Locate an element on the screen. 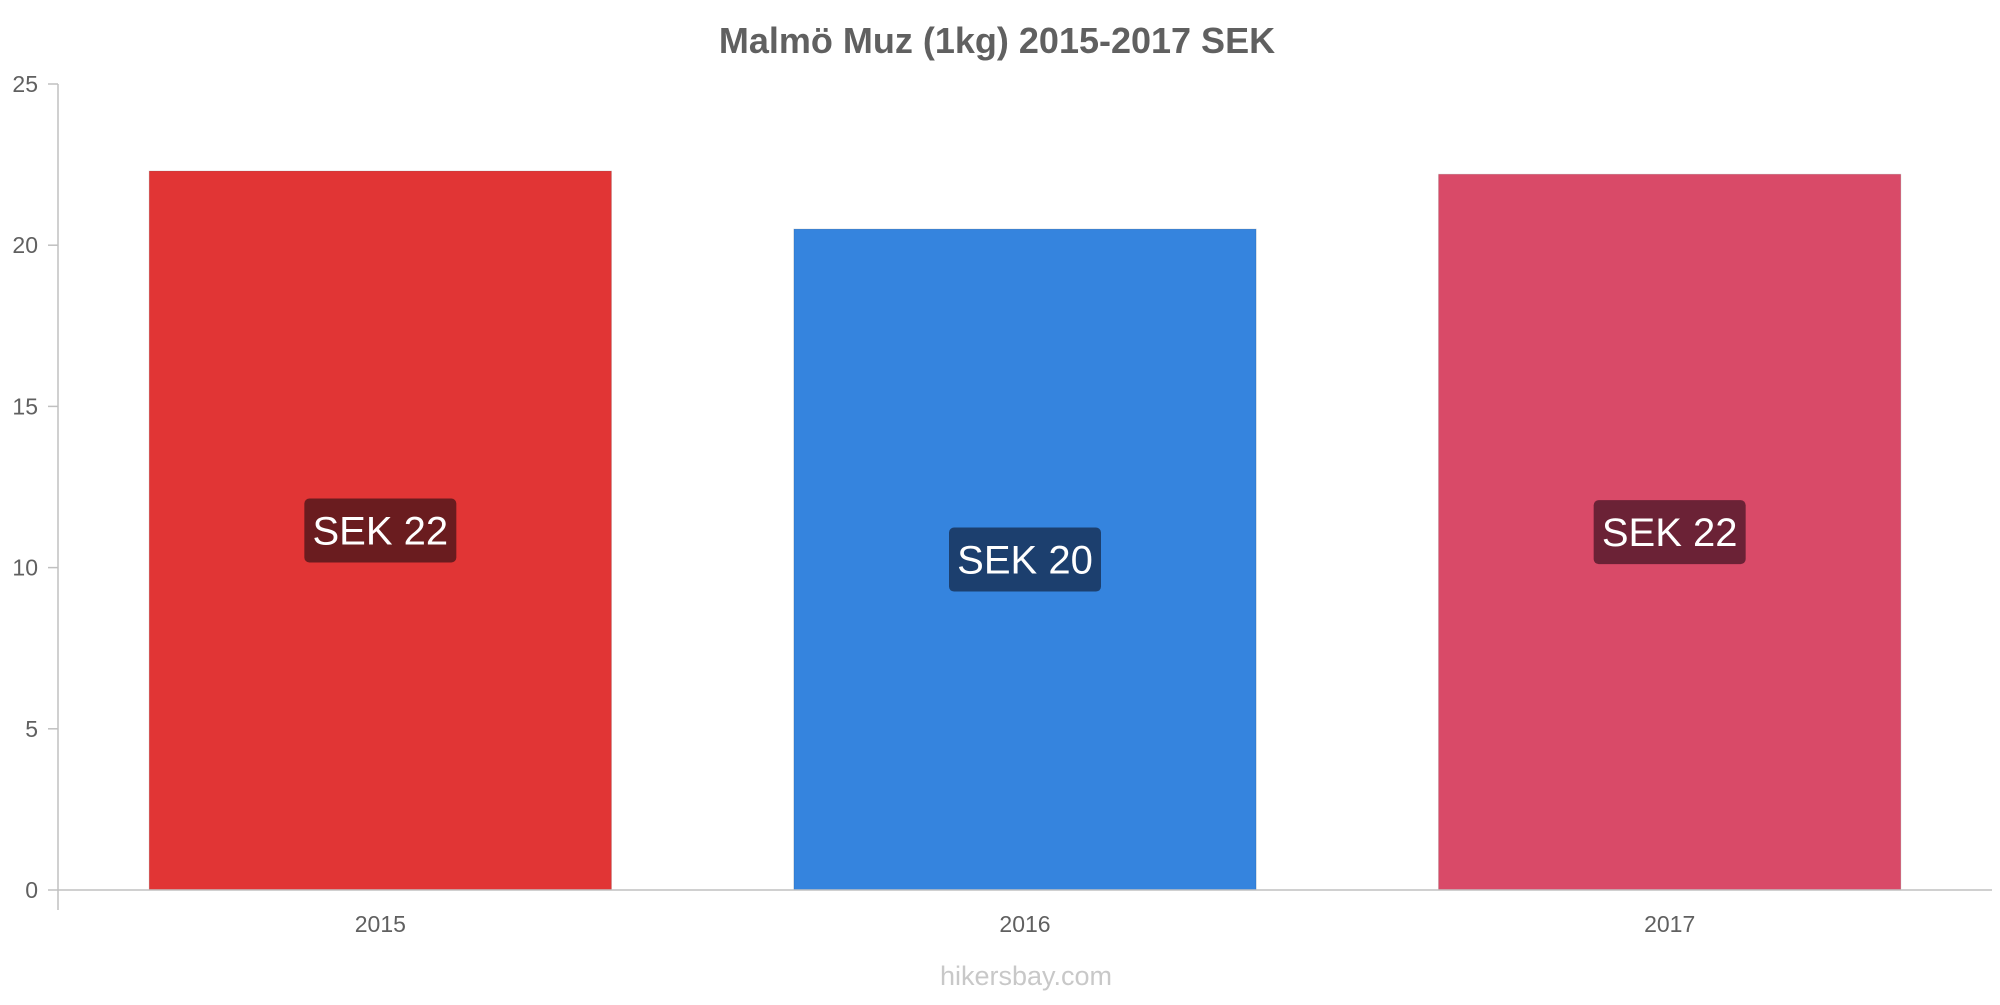 The height and width of the screenshot is (1005, 2000). x-axis: 2015 2016 2017 is located at coordinates (1025, 913).